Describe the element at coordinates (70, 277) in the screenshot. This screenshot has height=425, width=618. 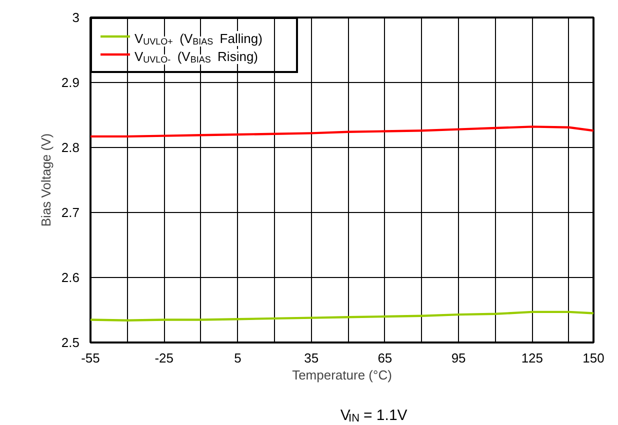
I see `y-tick-label: 2.6` at that location.